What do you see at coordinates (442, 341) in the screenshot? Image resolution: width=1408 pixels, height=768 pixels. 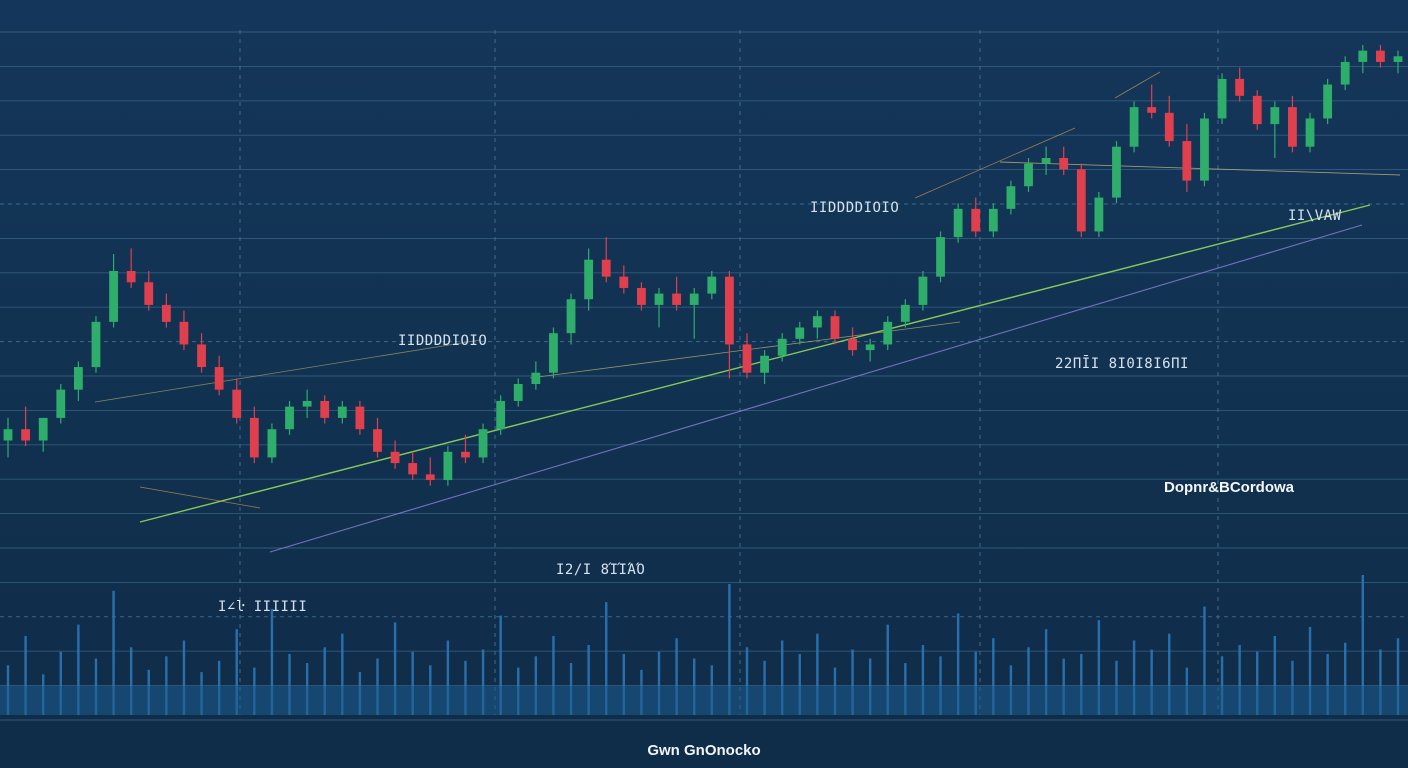 I see `annotation-label-2: IIDDDDIOIO` at bounding box center [442, 341].